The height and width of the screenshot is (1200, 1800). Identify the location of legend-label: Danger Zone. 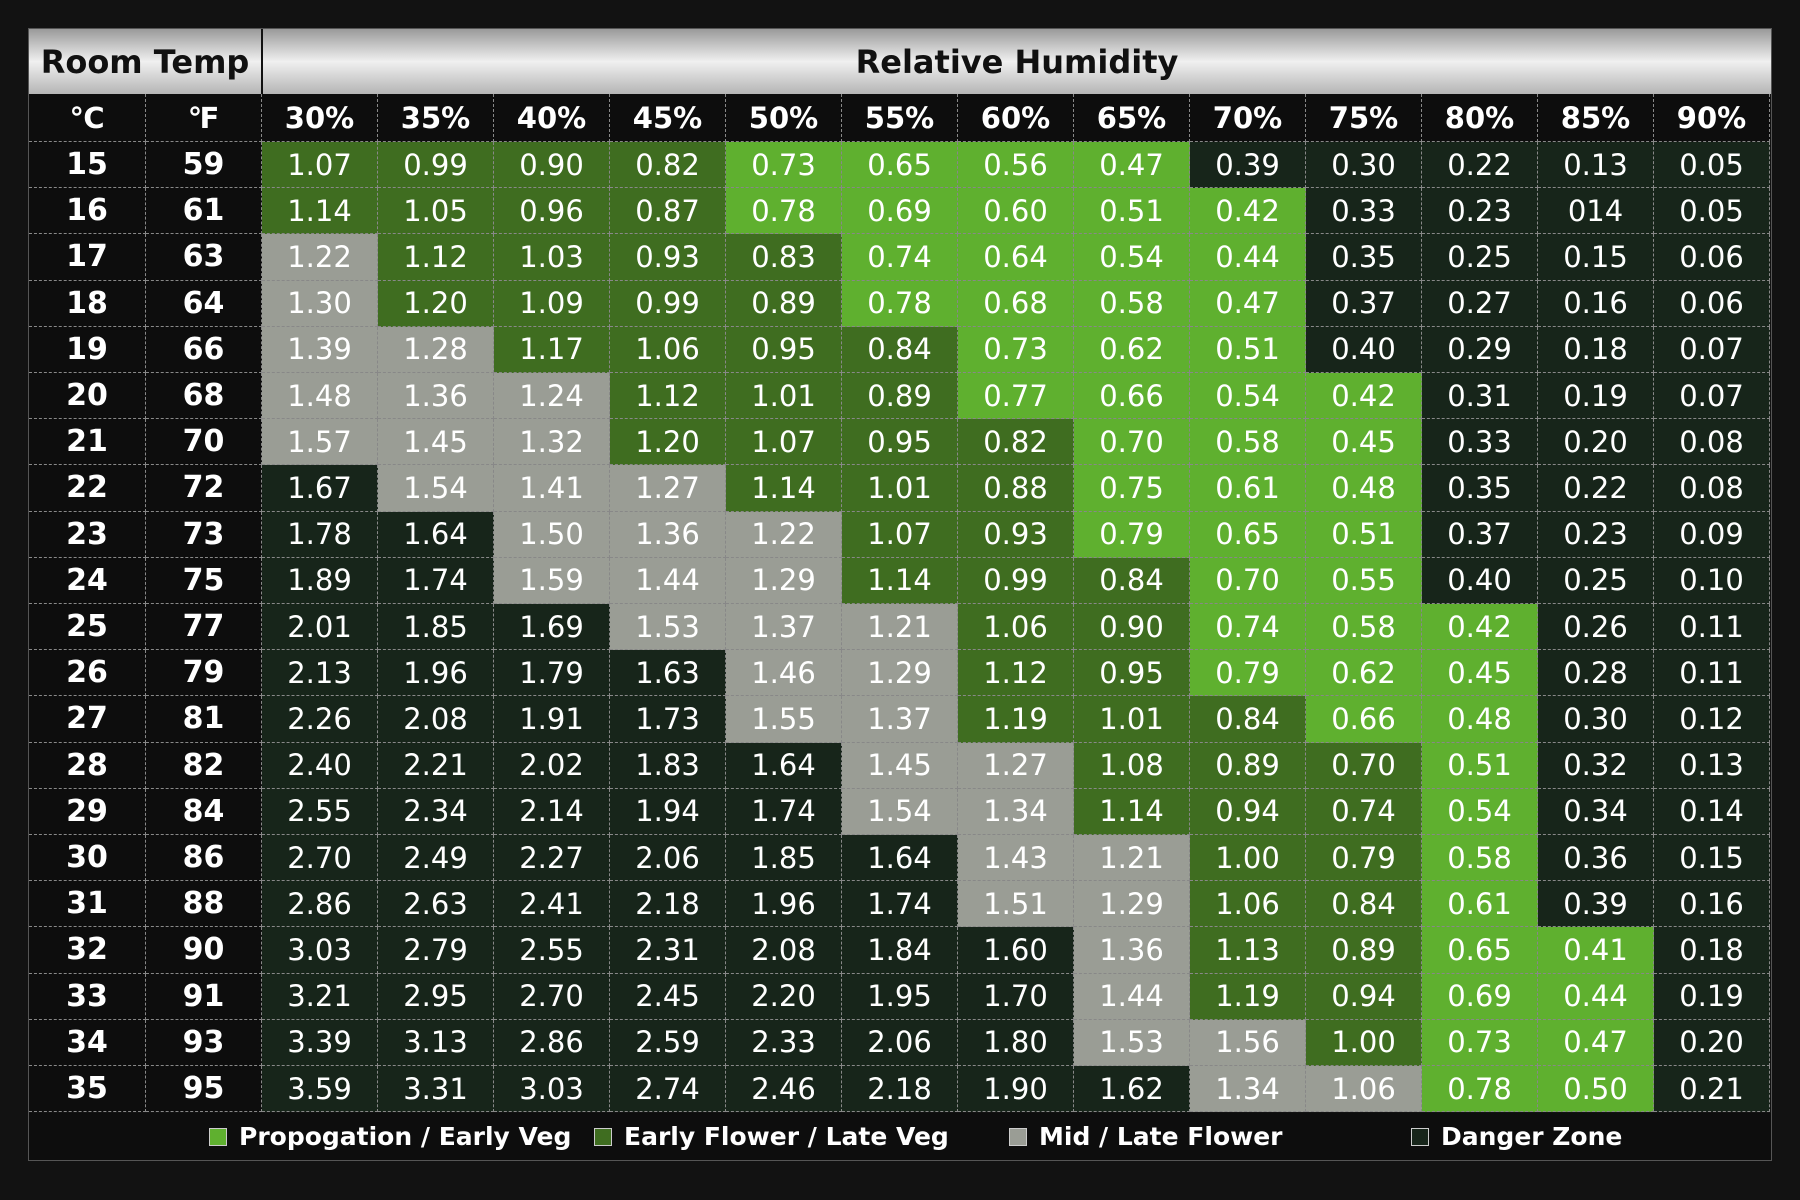
(1532, 1136).